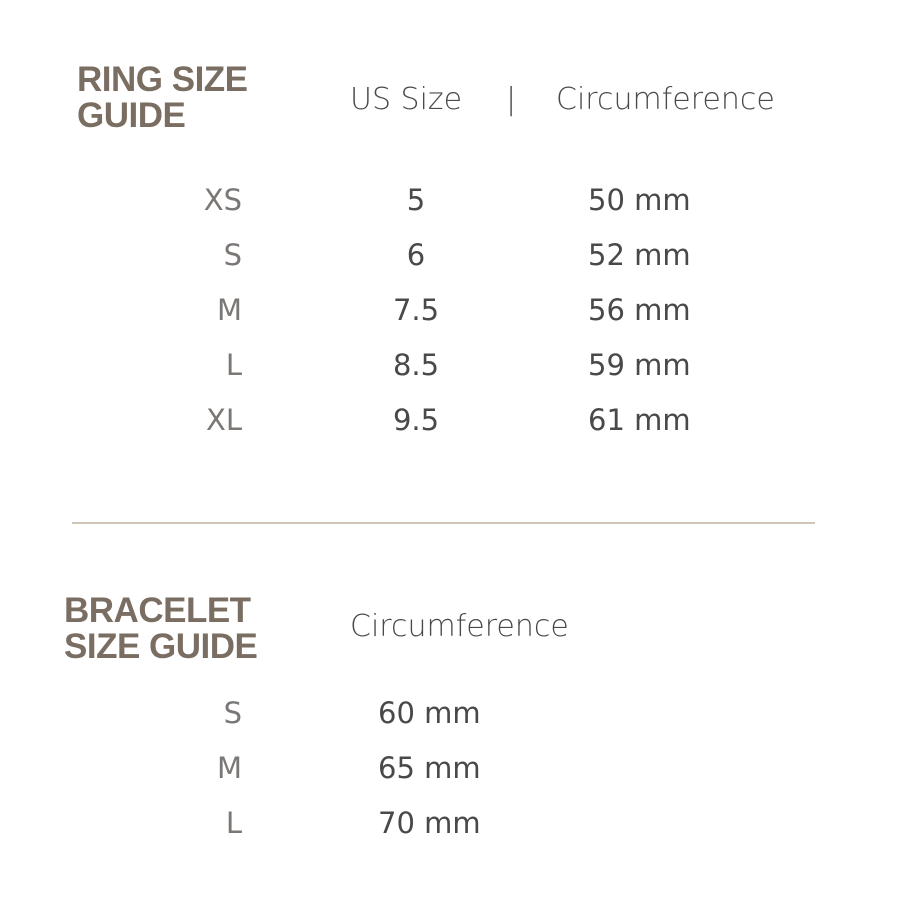  What do you see at coordinates (429, 768) in the screenshot?
I see `circumference-value: 65 mm` at bounding box center [429, 768].